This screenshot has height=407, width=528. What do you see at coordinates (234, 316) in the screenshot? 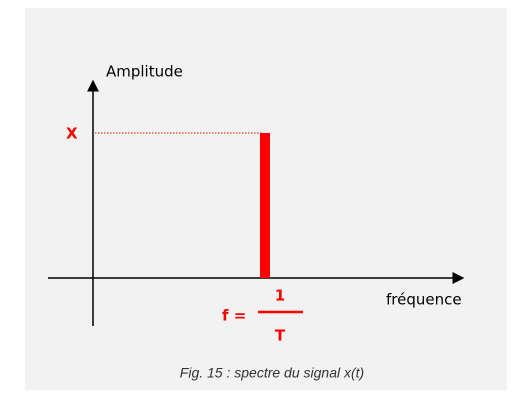
I see `frequency-prefix: f =` at bounding box center [234, 316].